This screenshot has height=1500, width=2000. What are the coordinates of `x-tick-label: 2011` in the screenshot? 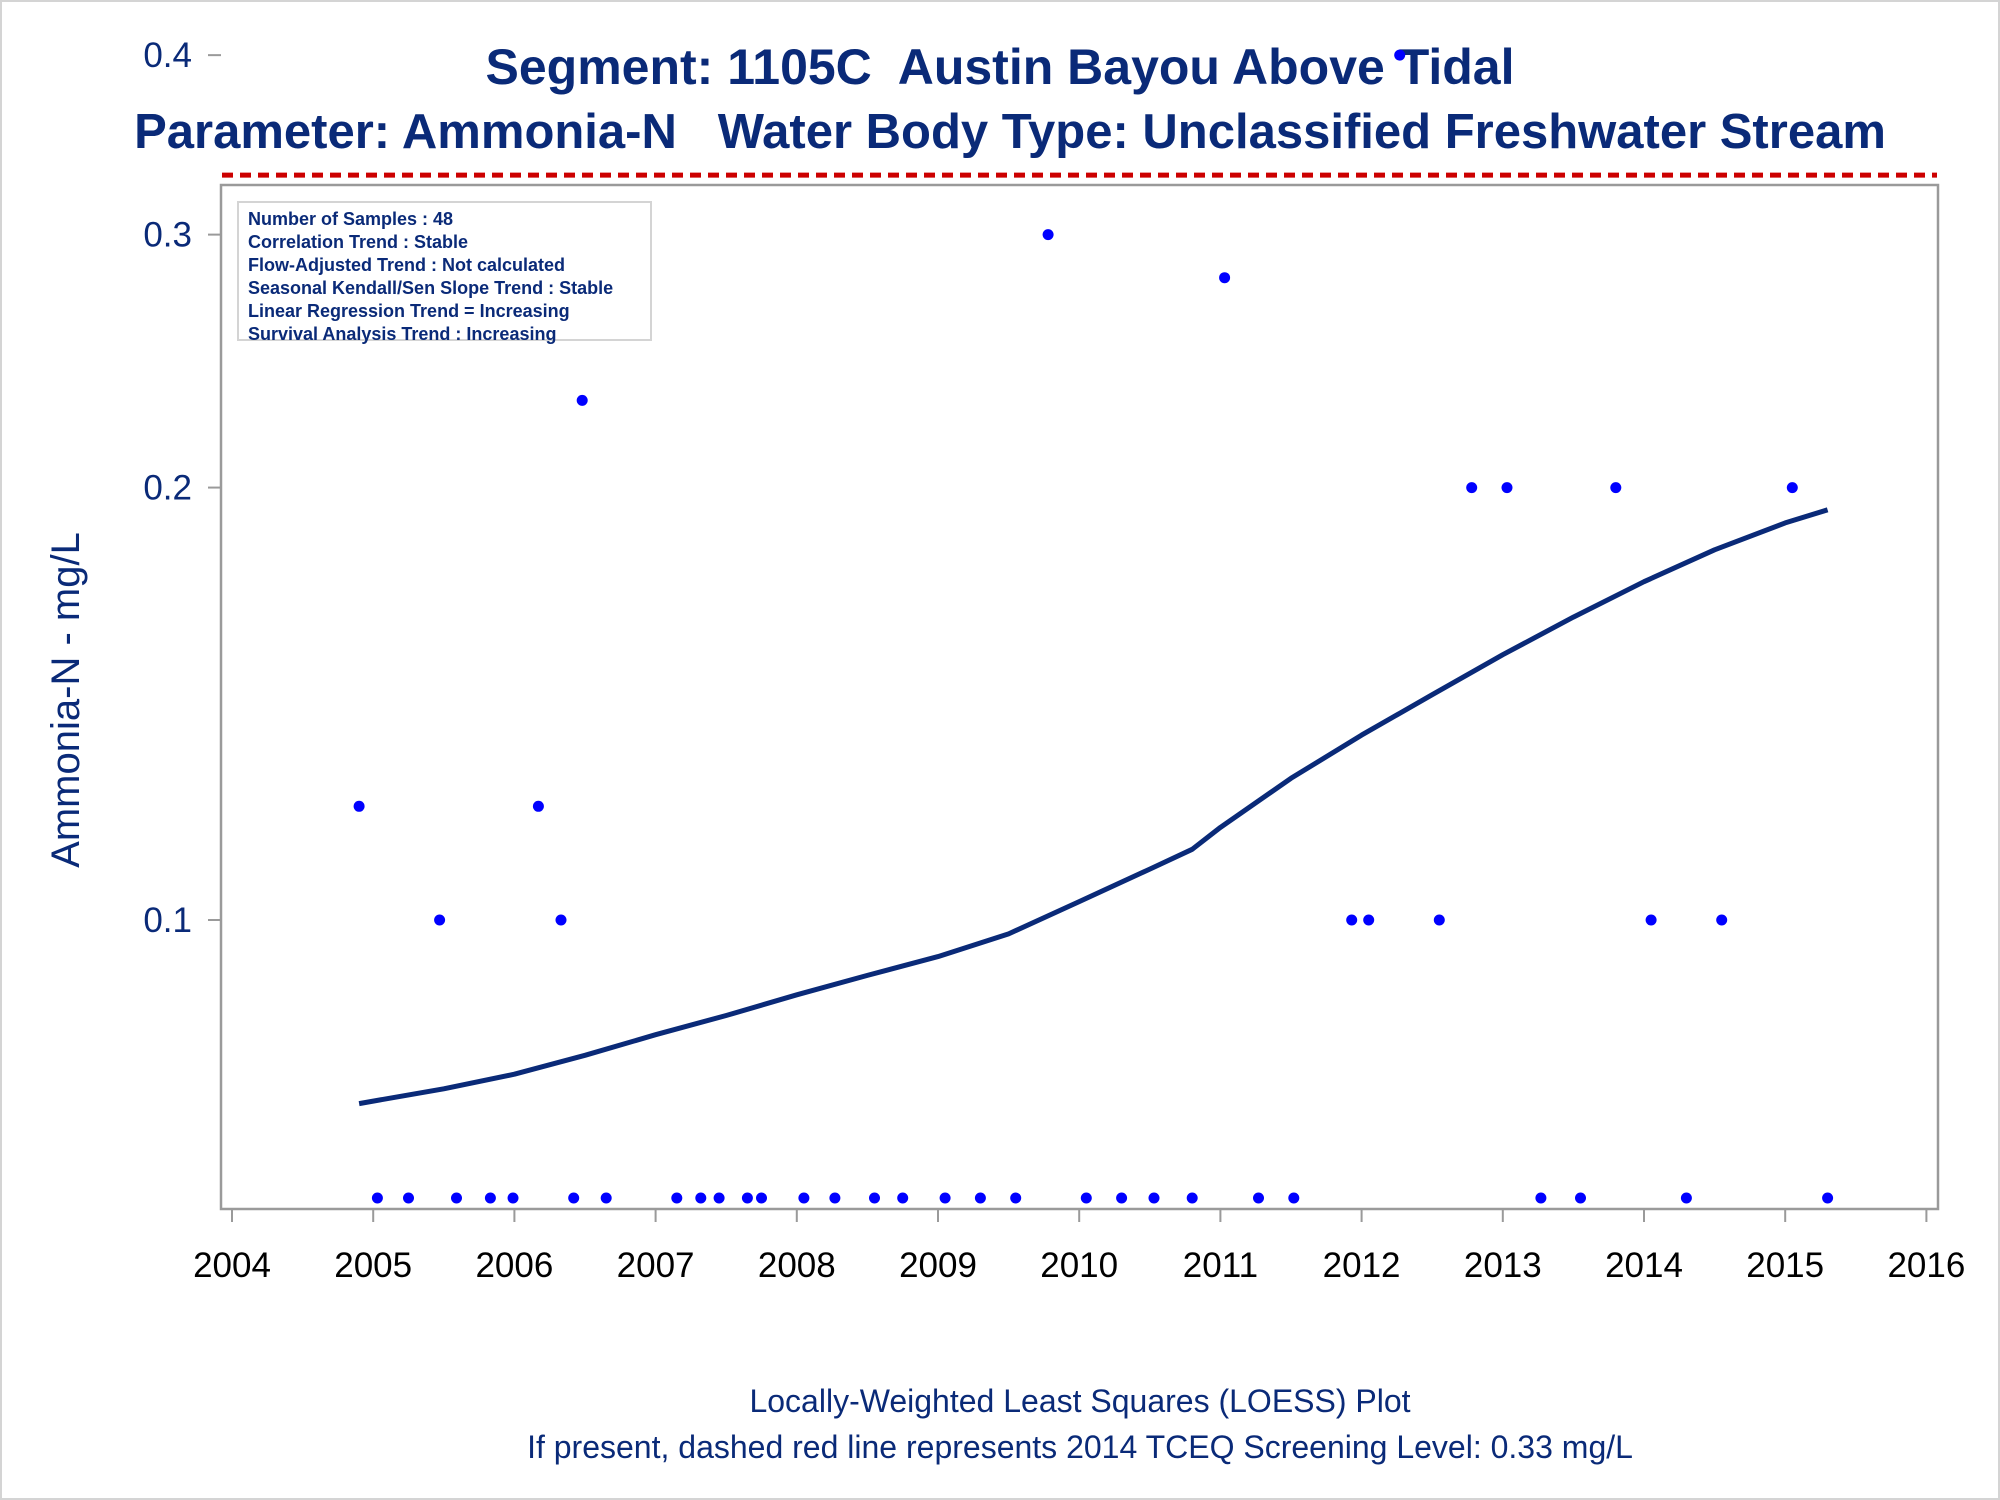 It's located at (1220, 1265).